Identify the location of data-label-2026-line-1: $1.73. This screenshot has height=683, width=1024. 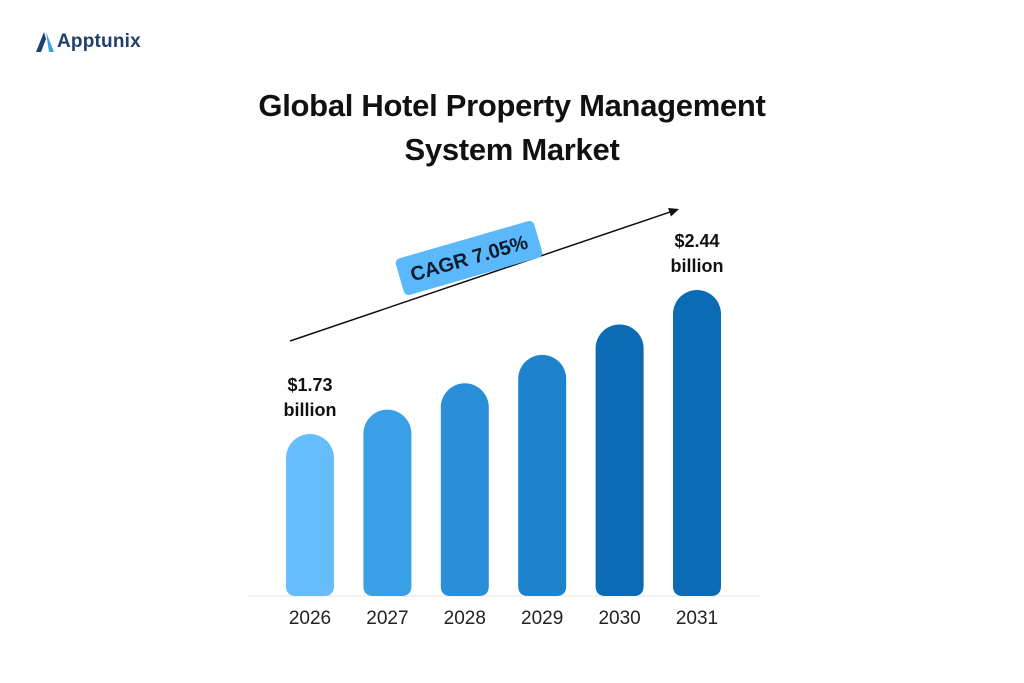
(309, 385).